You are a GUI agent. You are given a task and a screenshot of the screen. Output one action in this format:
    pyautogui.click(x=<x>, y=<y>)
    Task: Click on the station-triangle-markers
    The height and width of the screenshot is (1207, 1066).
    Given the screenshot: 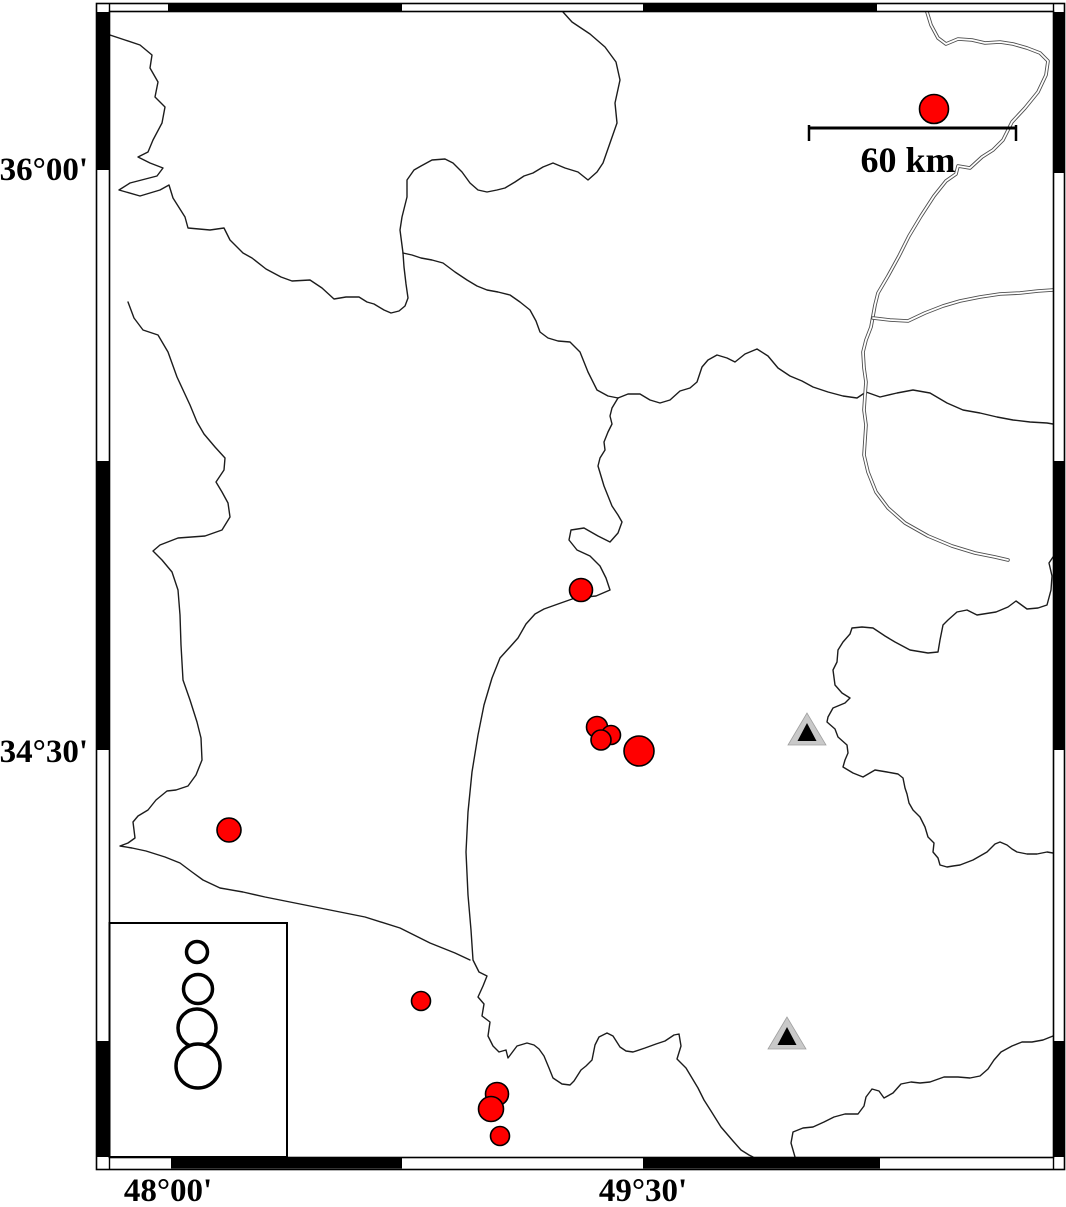 What is the action you would take?
    pyautogui.click(x=797, y=881)
    